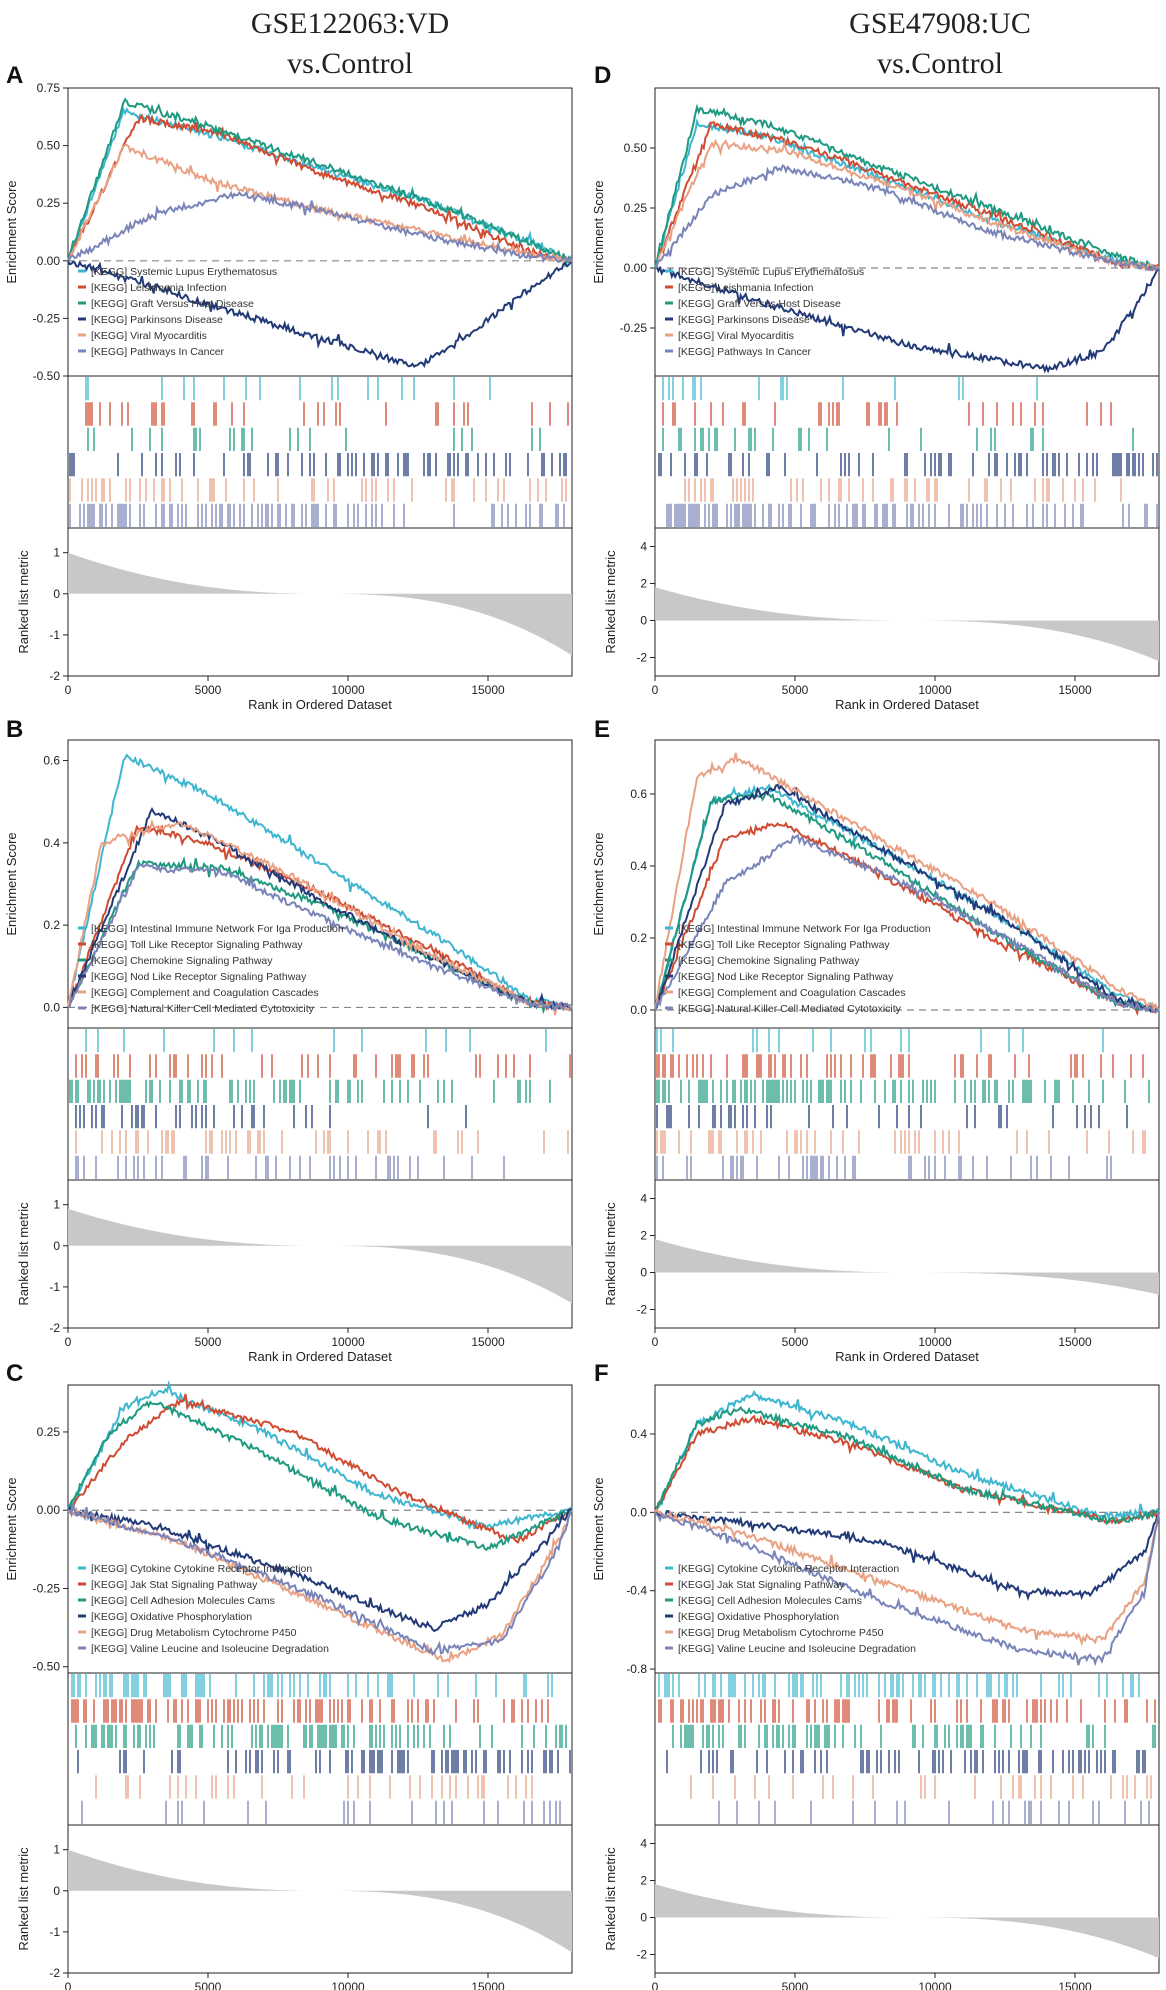  What do you see at coordinates (638, 794) in the screenshot?
I see `es-y-tick-label: 0.6` at bounding box center [638, 794].